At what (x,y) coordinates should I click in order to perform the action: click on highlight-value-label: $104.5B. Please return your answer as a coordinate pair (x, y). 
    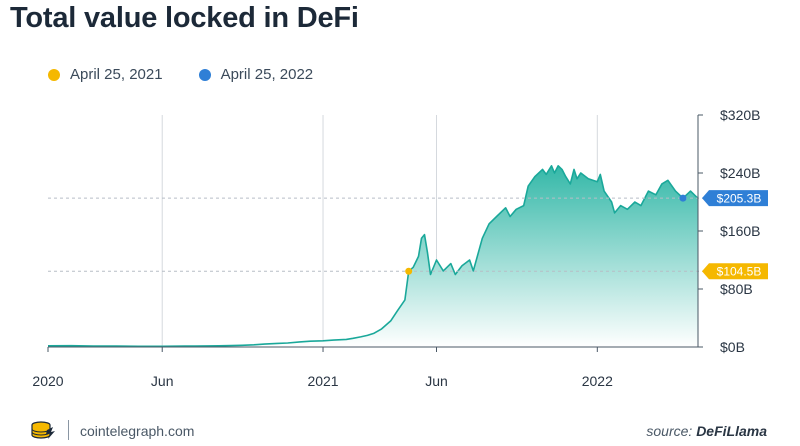
    Looking at the image, I should click on (735, 271).